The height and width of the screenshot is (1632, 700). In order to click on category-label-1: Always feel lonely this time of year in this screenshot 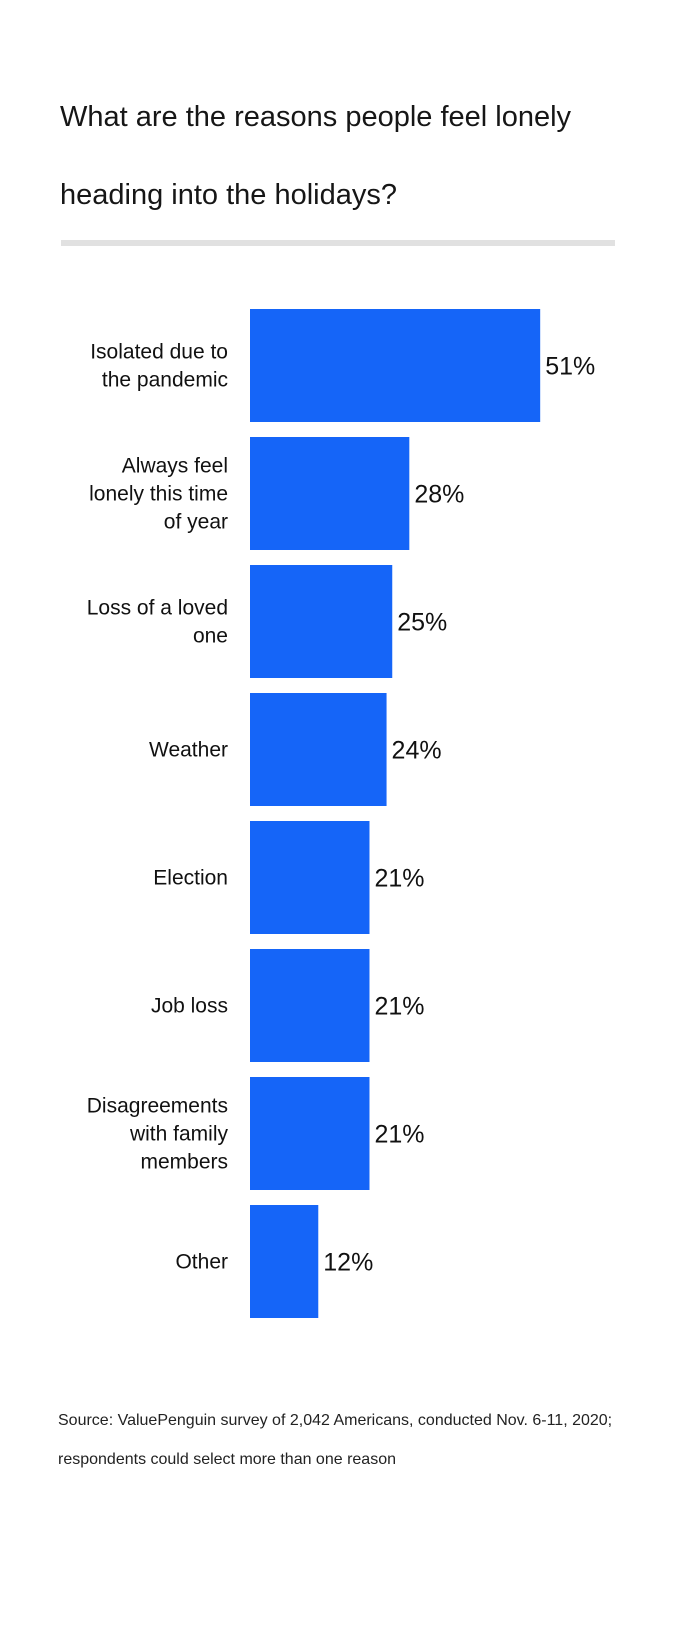, I will do `click(158, 494)`.